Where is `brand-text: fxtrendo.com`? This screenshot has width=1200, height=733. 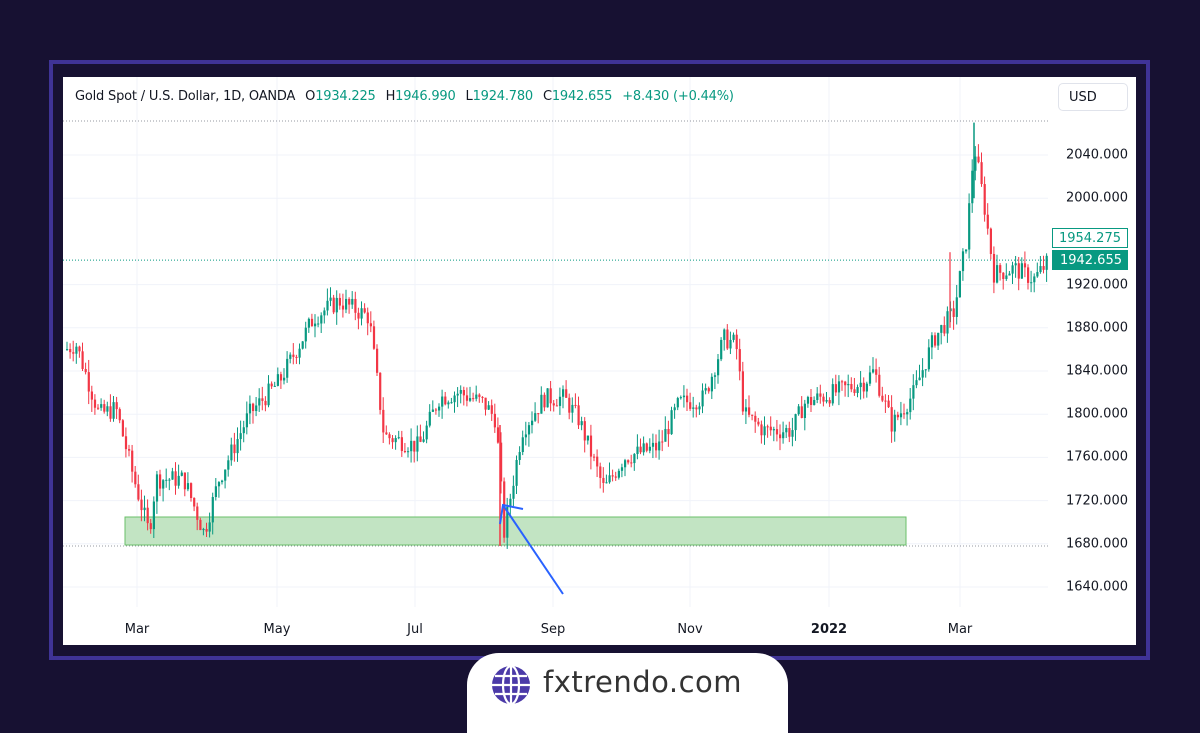 brand-text: fxtrendo.com is located at coordinates (643, 682).